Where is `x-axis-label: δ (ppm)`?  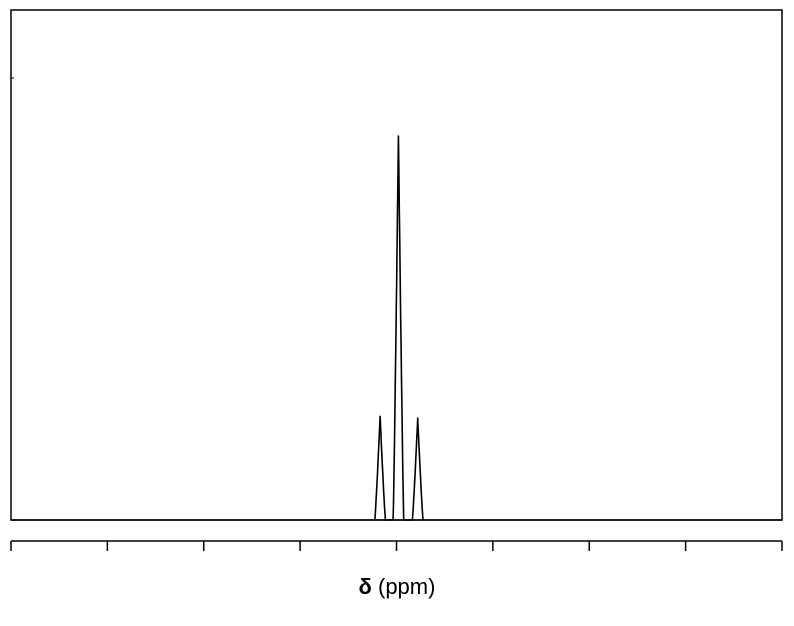
x-axis-label: δ (ppm) is located at coordinates (397, 587).